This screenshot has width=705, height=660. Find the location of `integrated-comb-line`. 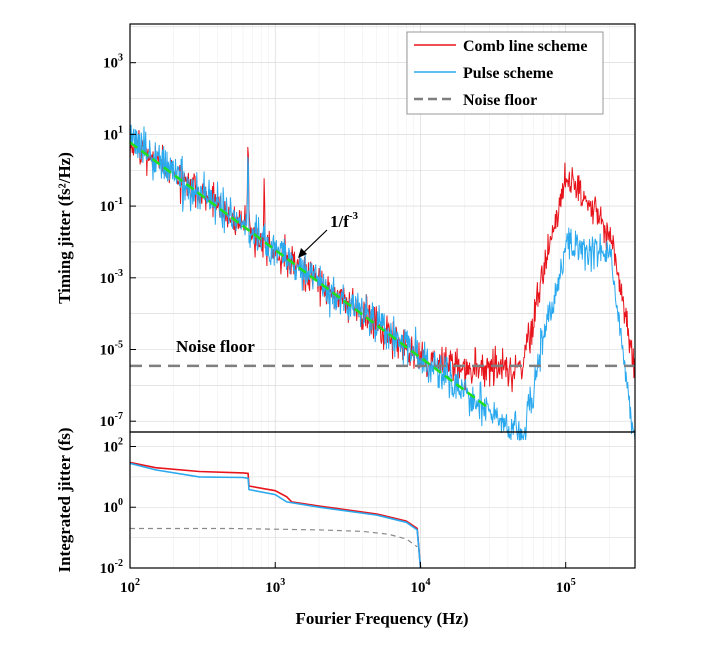

integrated-comb-line is located at coordinates (275, 515).